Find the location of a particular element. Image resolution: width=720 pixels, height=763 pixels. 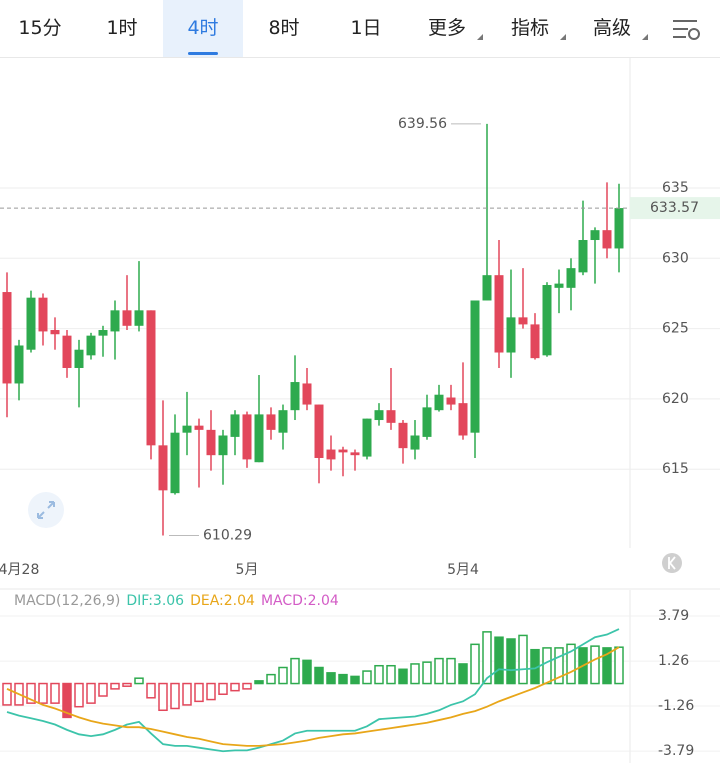

tab: 指标 is located at coordinates (530, 28).